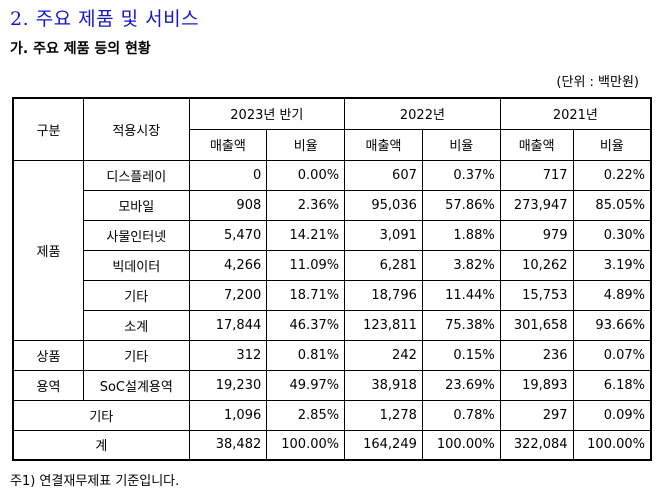 The image size is (665, 494). What do you see at coordinates (536, 175) in the screenshot?
I see `cell-sales: 717` at bounding box center [536, 175].